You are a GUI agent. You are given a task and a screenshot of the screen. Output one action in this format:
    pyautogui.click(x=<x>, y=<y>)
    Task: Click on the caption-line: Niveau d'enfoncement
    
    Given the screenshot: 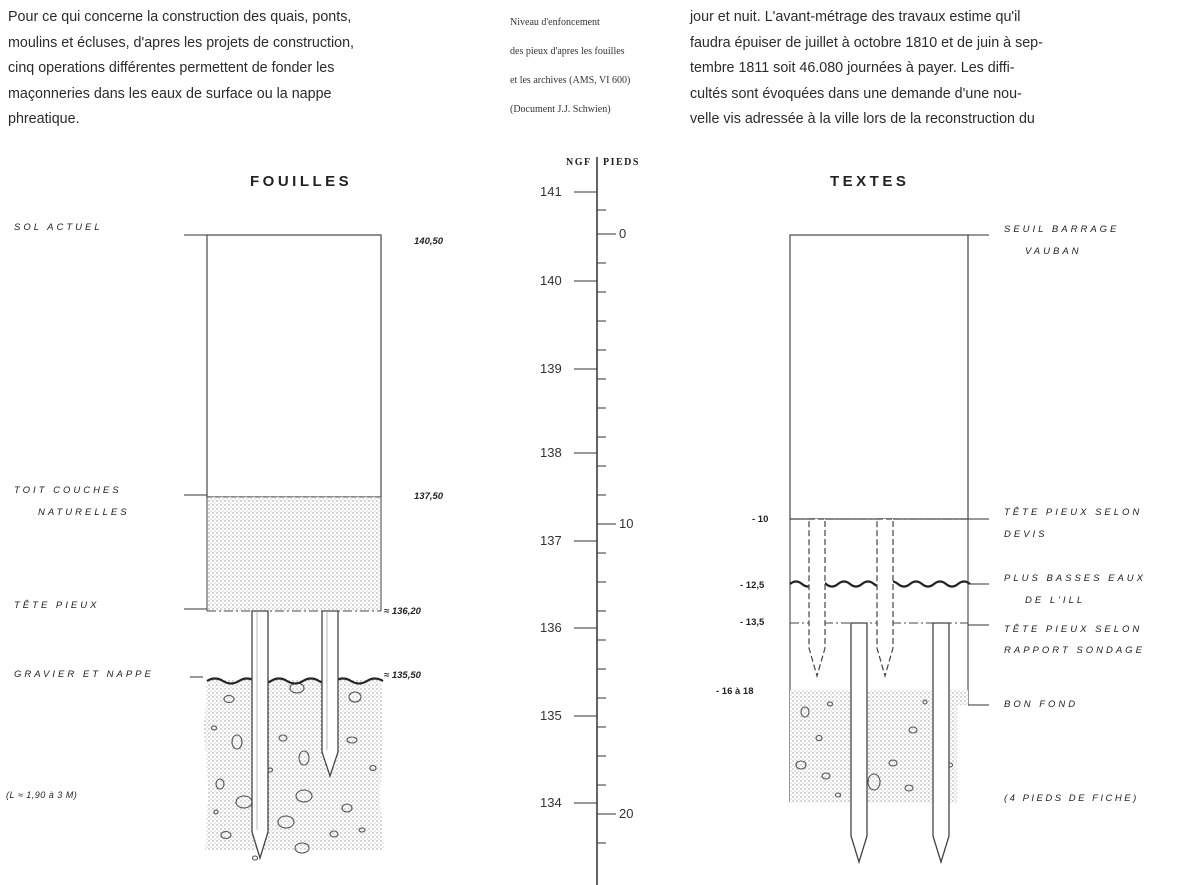 What is the action you would take?
    pyautogui.click(x=555, y=22)
    